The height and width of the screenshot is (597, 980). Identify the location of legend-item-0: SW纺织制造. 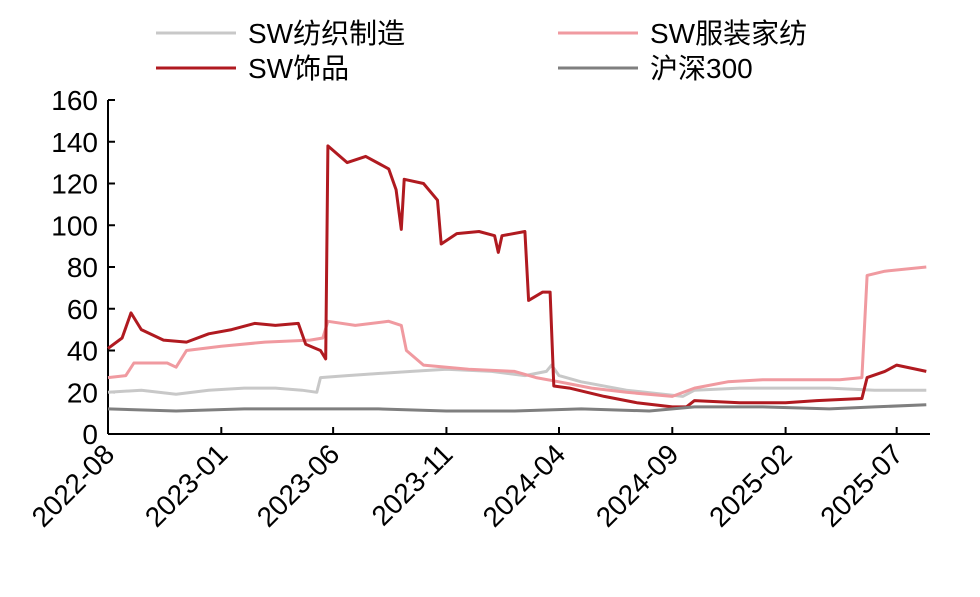
(280, 33).